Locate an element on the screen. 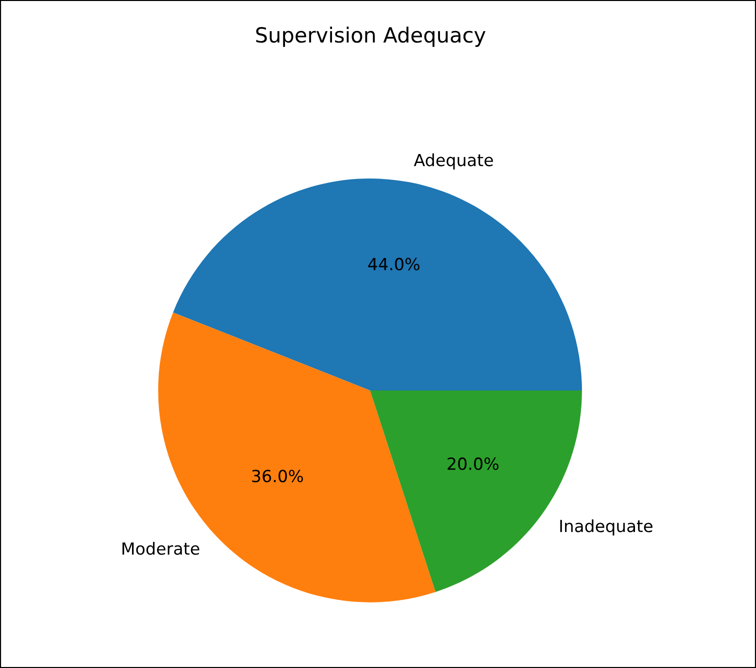 The image size is (756, 668). chart-title: Supervision Adequacy is located at coordinates (371, 36).